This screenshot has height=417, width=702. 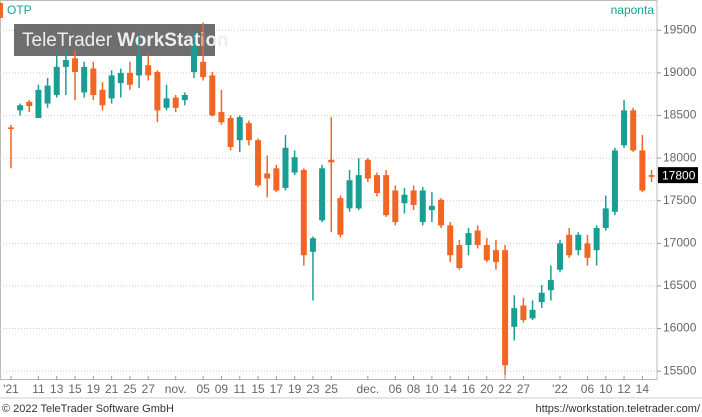 What do you see at coordinates (469, 389) in the screenshot?
I see `x-tick-label: 16` at bounding box center [469, 389].